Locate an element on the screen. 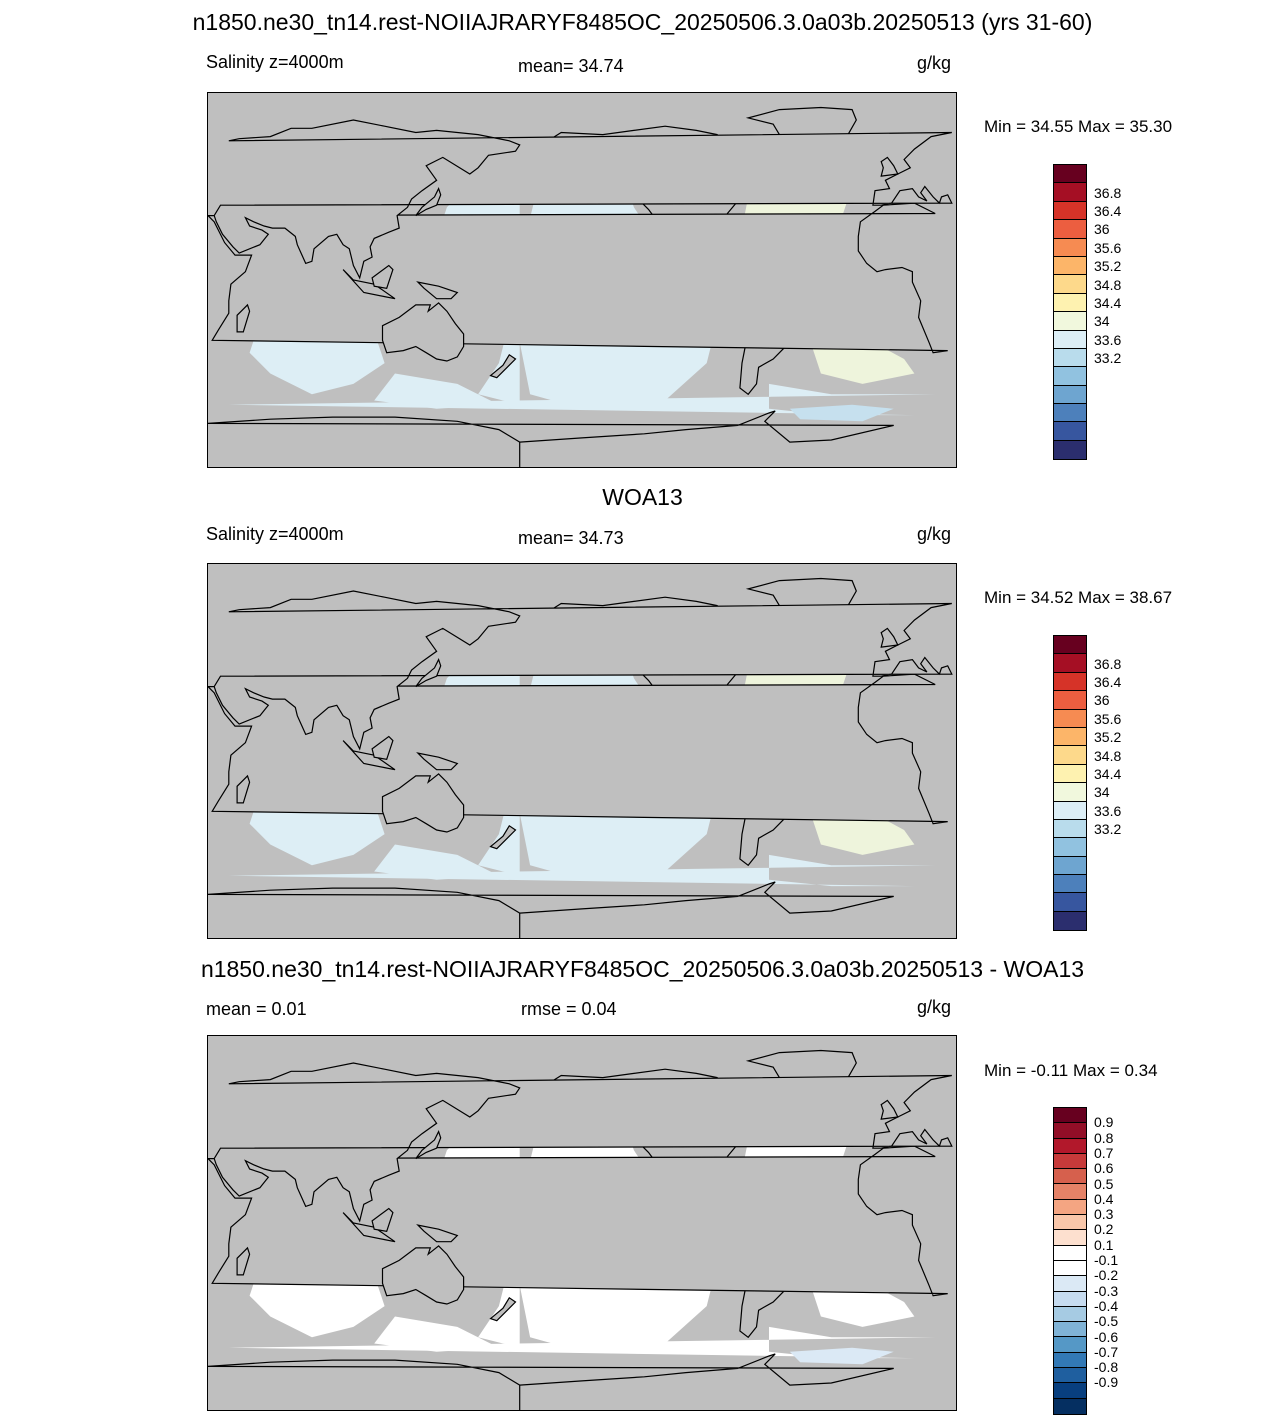 This screenshot has width=1285, height=1416. panel-1-colorbar is located at coordinates (1070, 312).